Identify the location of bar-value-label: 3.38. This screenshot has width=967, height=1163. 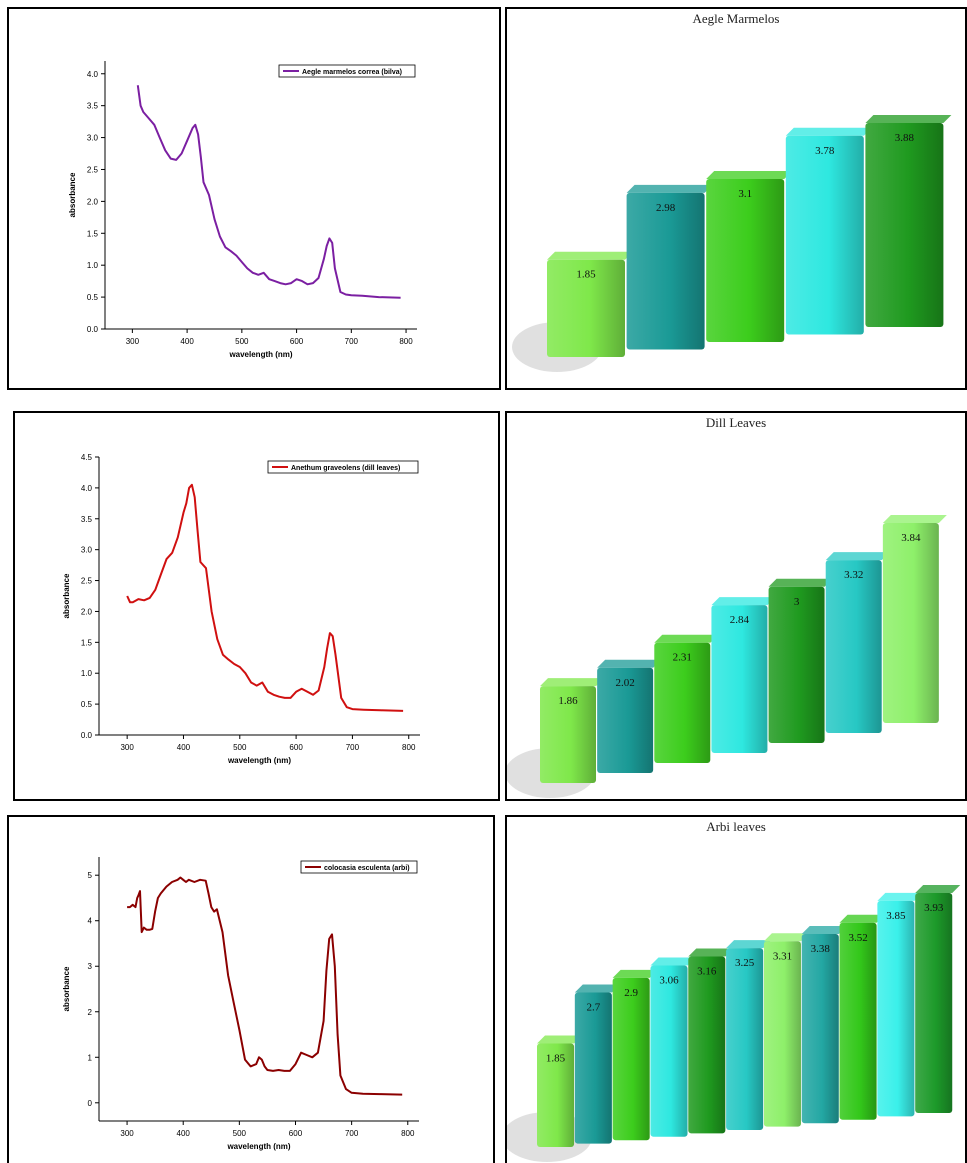
(821, 949).